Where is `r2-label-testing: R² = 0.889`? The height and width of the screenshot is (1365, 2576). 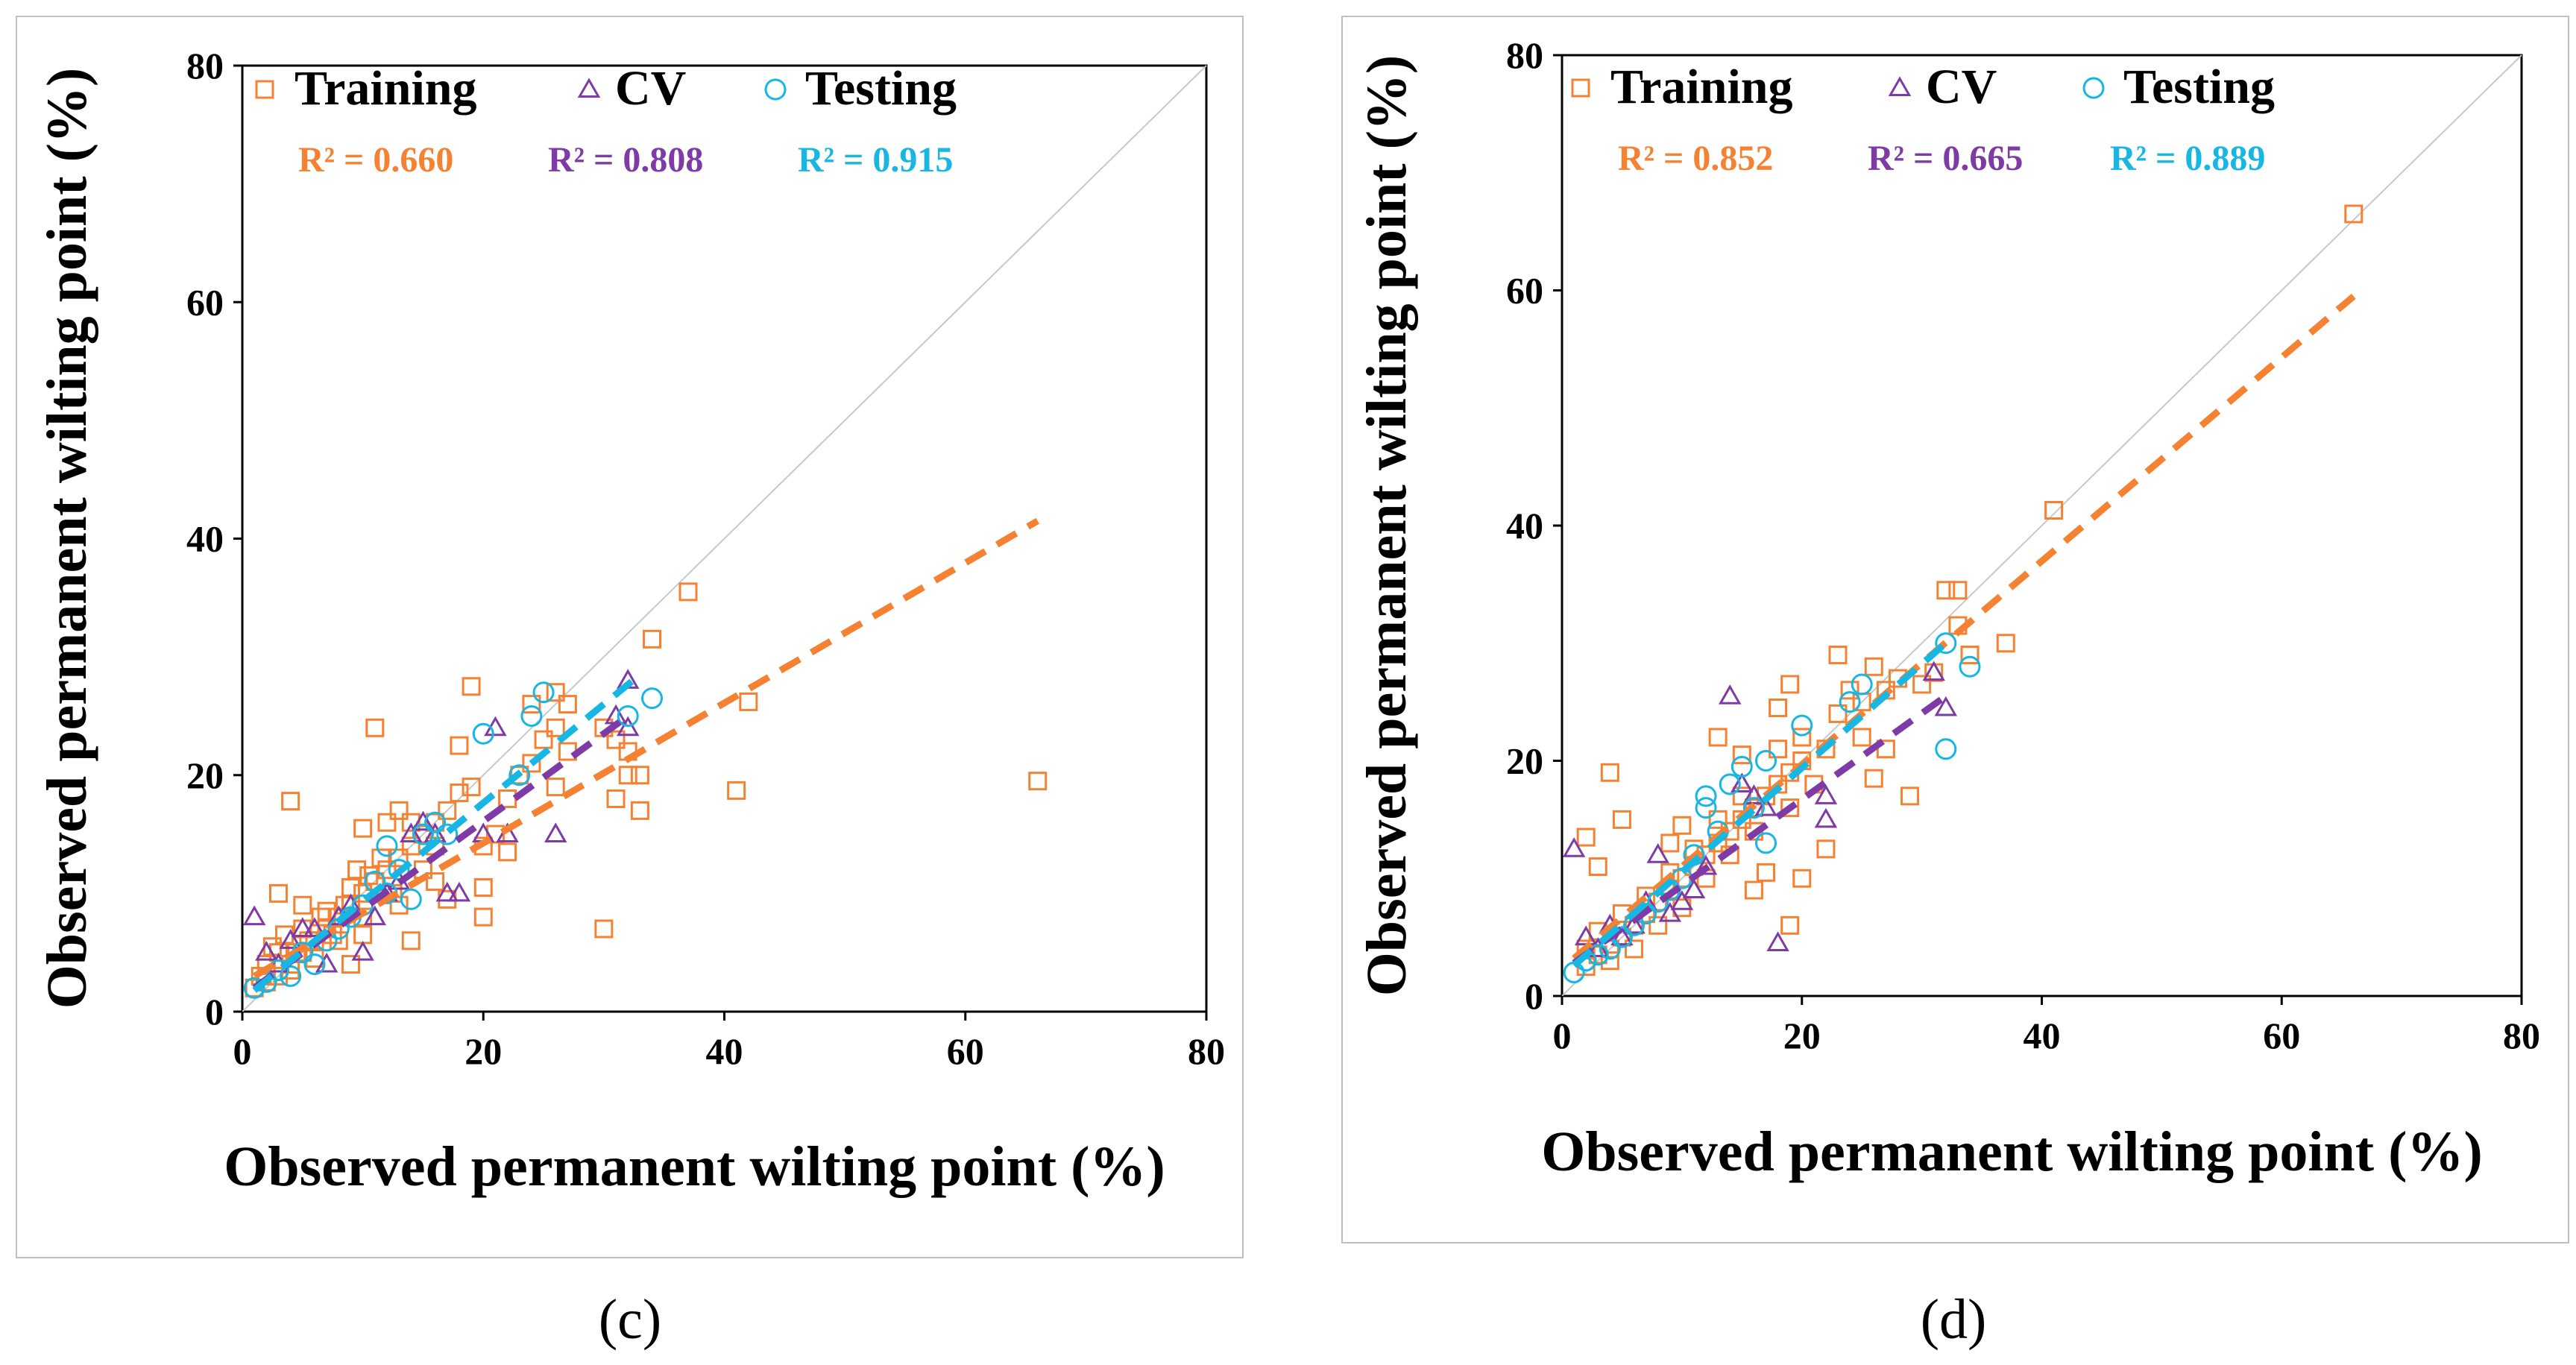
r2-label-testing: R² = 0.889 is located at coordinates (2187, 158).